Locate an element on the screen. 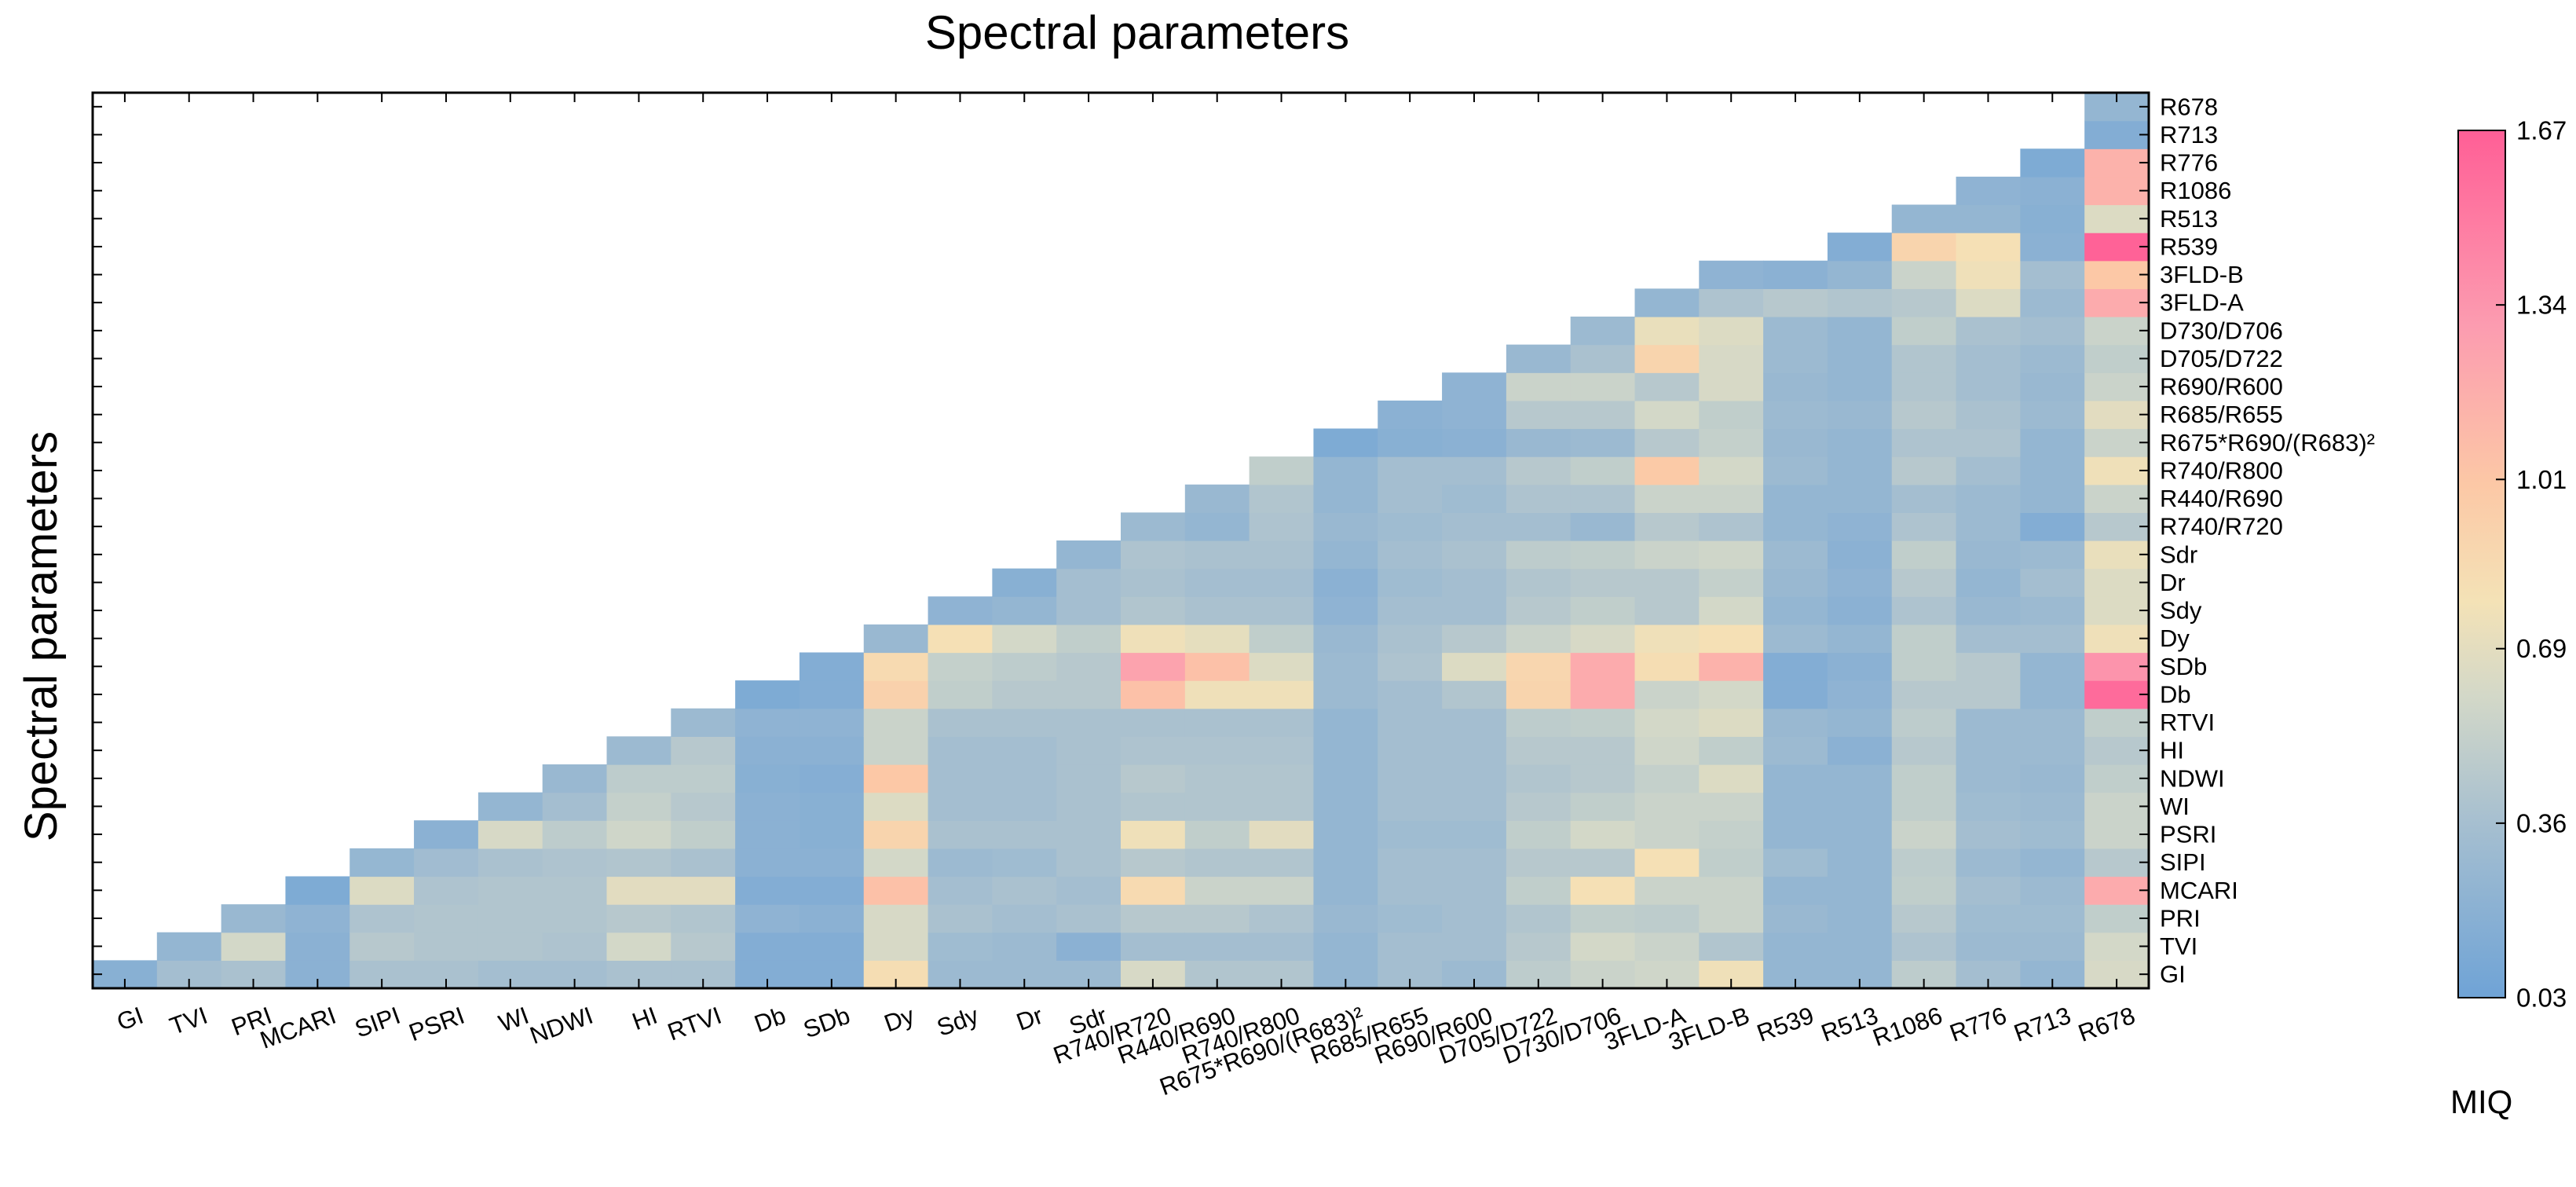  colorbar-ticks: 1.67 1.34 1.01 0.69 0.36 0.03 is located at coordinates (2531, 565).